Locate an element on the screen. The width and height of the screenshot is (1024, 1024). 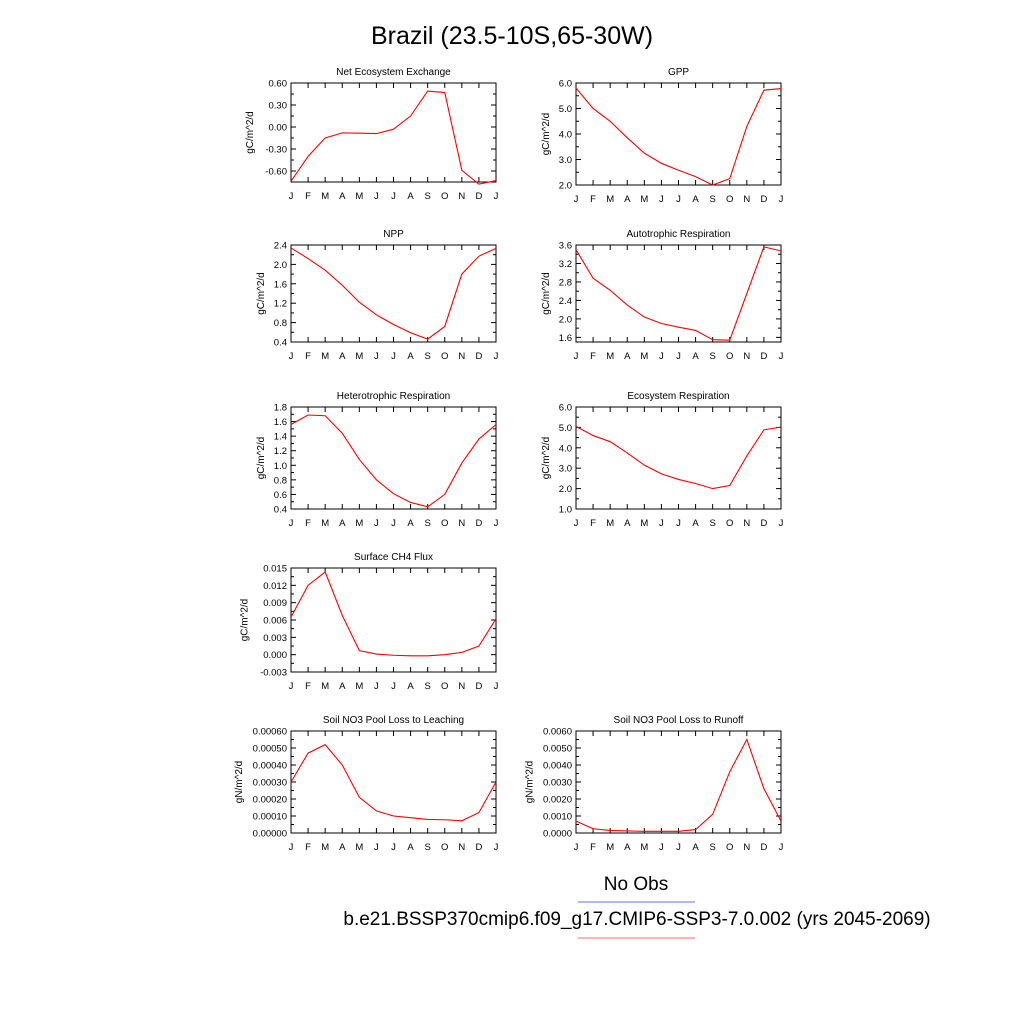
y-tick-label: 0.00010 is located at coordinates (270, 817).